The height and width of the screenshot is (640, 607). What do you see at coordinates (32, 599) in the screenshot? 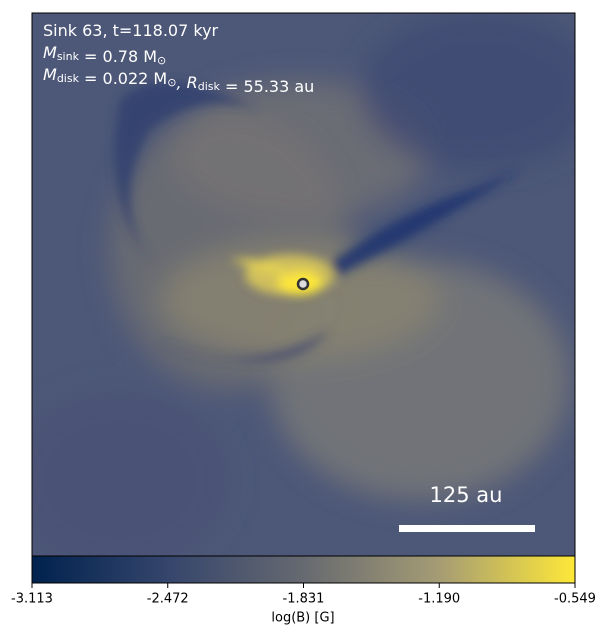
I see `colorbar-tick-label: -3.113` at bounding box center [32, 599].